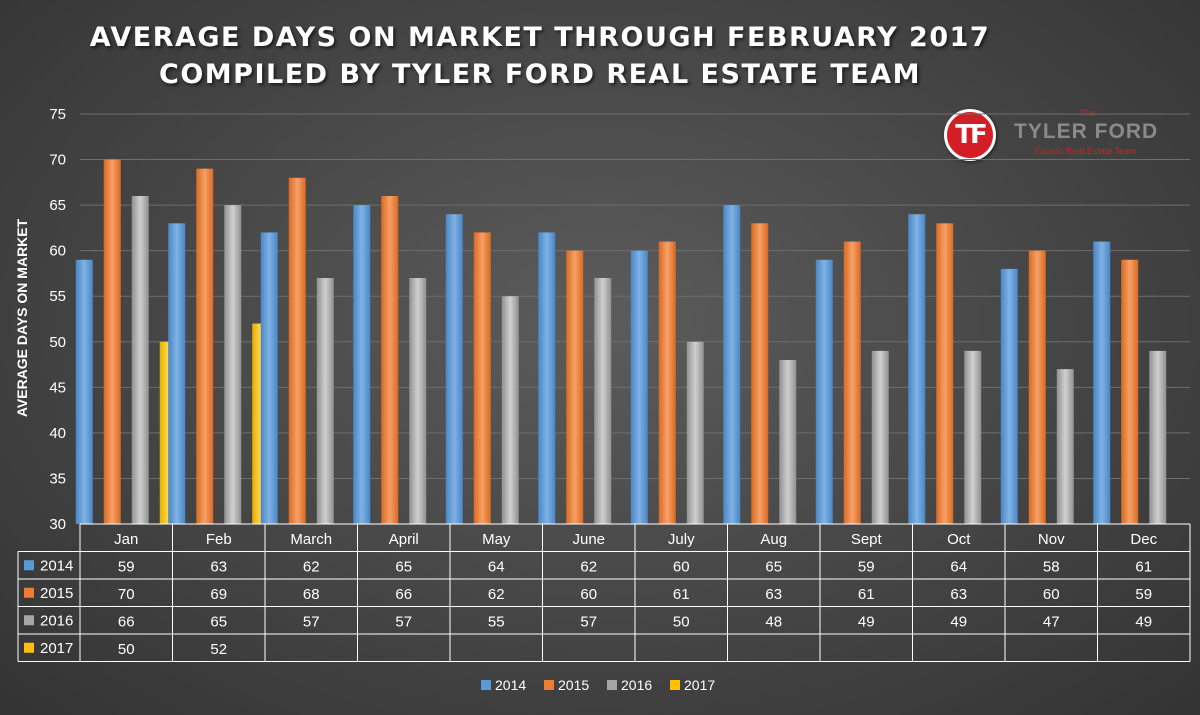 This screenshot has width=1200, height=715. What do you see at coordinates (1051, 539) in the screenshot?
I see `table-header-cell: Nov` at bounding box center [1051, 539].